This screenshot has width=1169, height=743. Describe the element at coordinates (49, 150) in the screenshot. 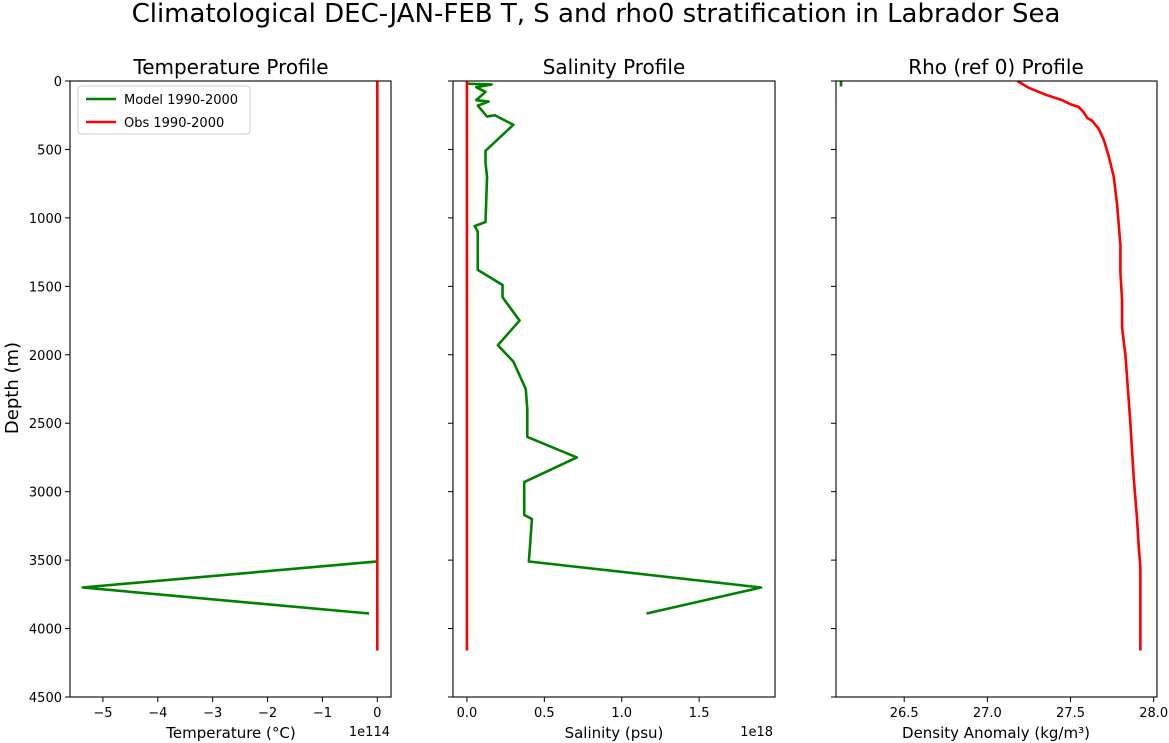

I see `y-tick-label: 500` at that location.